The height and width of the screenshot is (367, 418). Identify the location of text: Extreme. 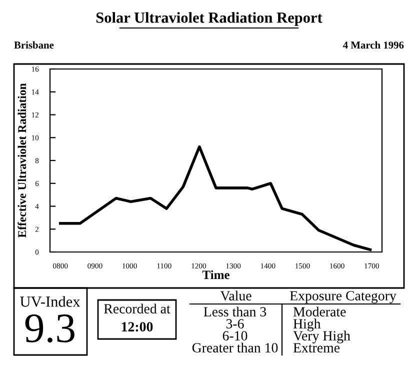
(316, 347).